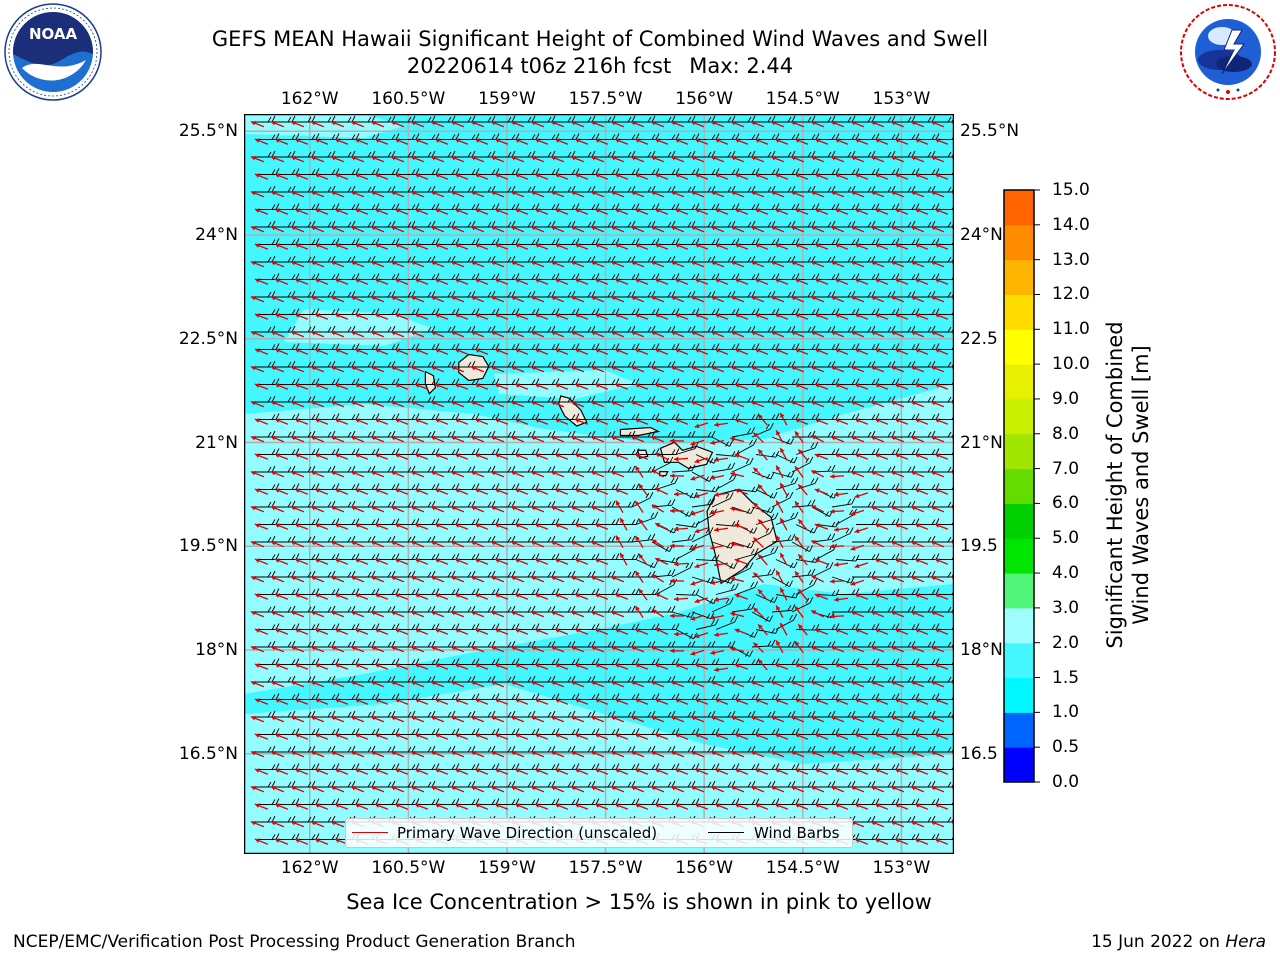  Describe the element at coordinates (53, 34) in the screenshot. I see `noaa-logo-text: NOAA` at that location.